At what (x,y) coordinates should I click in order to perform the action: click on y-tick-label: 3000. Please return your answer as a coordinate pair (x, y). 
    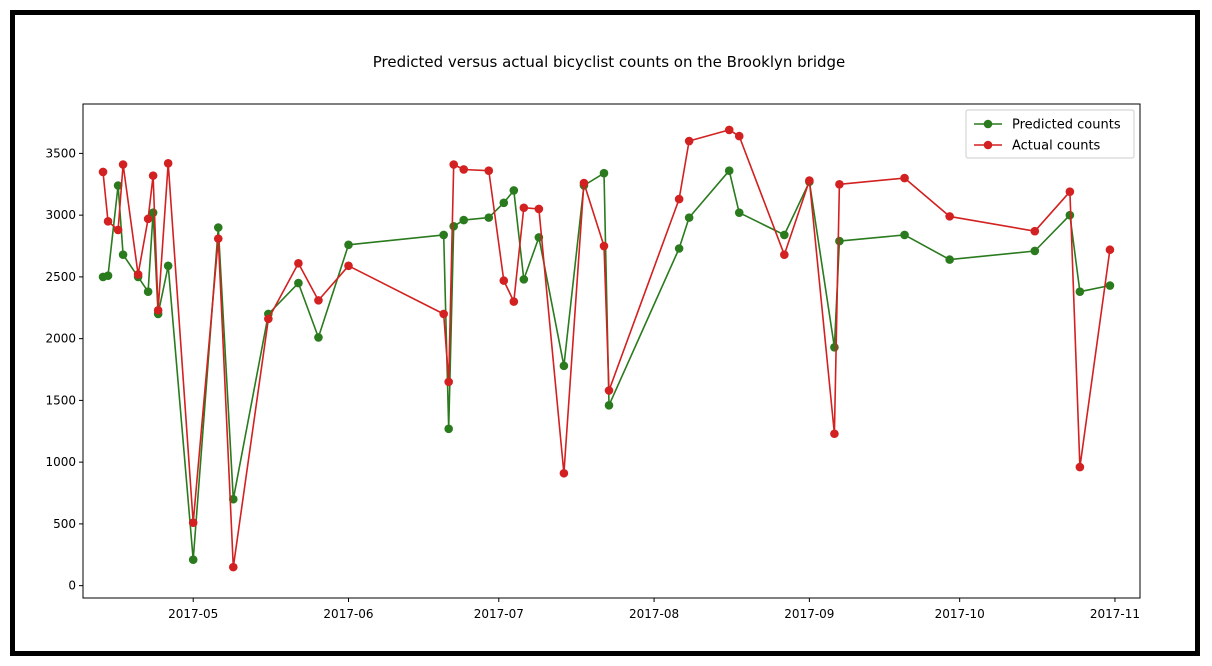
    Looking at the image, I should click on (60, 215).